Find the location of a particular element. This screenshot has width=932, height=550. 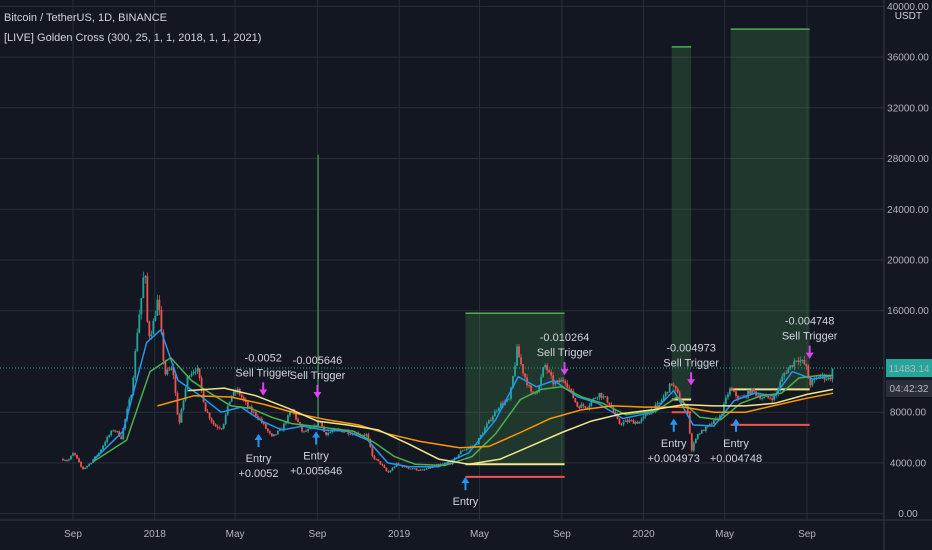

time-tick-label: May is located at coordinates (724, 534).